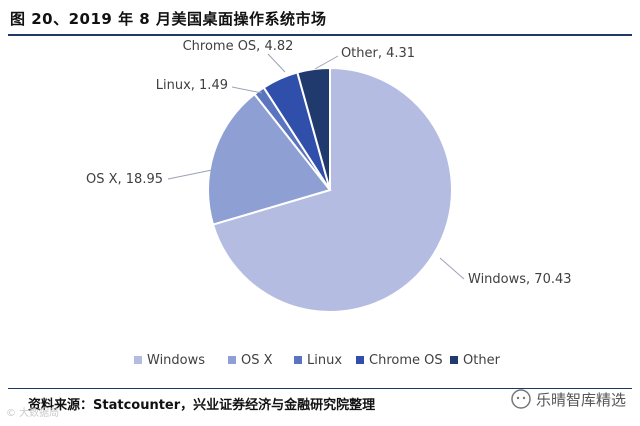 The height and width of the screenshot is (426, 640). I want to click on source-note: 资料来源：Statcounter，兴业证券经济与金融研究院整理, so click(202, 405).